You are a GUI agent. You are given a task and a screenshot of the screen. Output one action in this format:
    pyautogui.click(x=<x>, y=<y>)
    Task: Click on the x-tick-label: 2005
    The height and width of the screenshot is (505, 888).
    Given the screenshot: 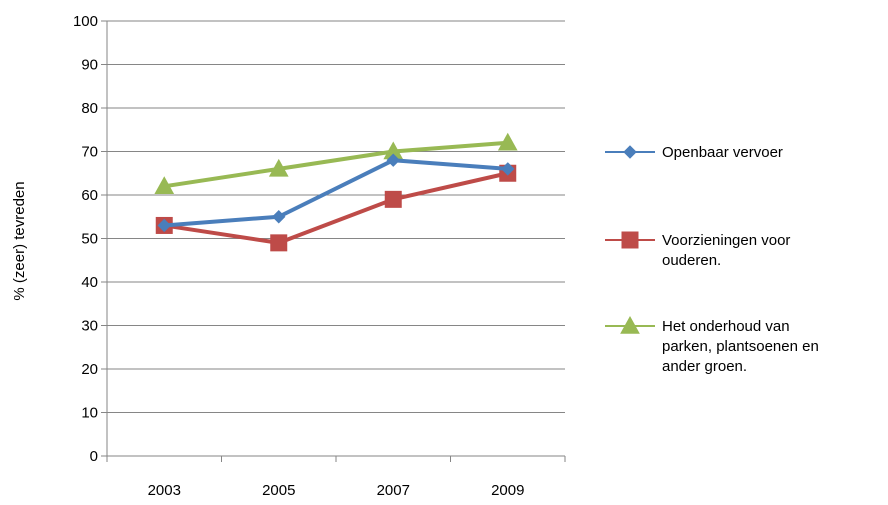 What is the action you would take?
    pyautogui.click(x=278, y=490)
    